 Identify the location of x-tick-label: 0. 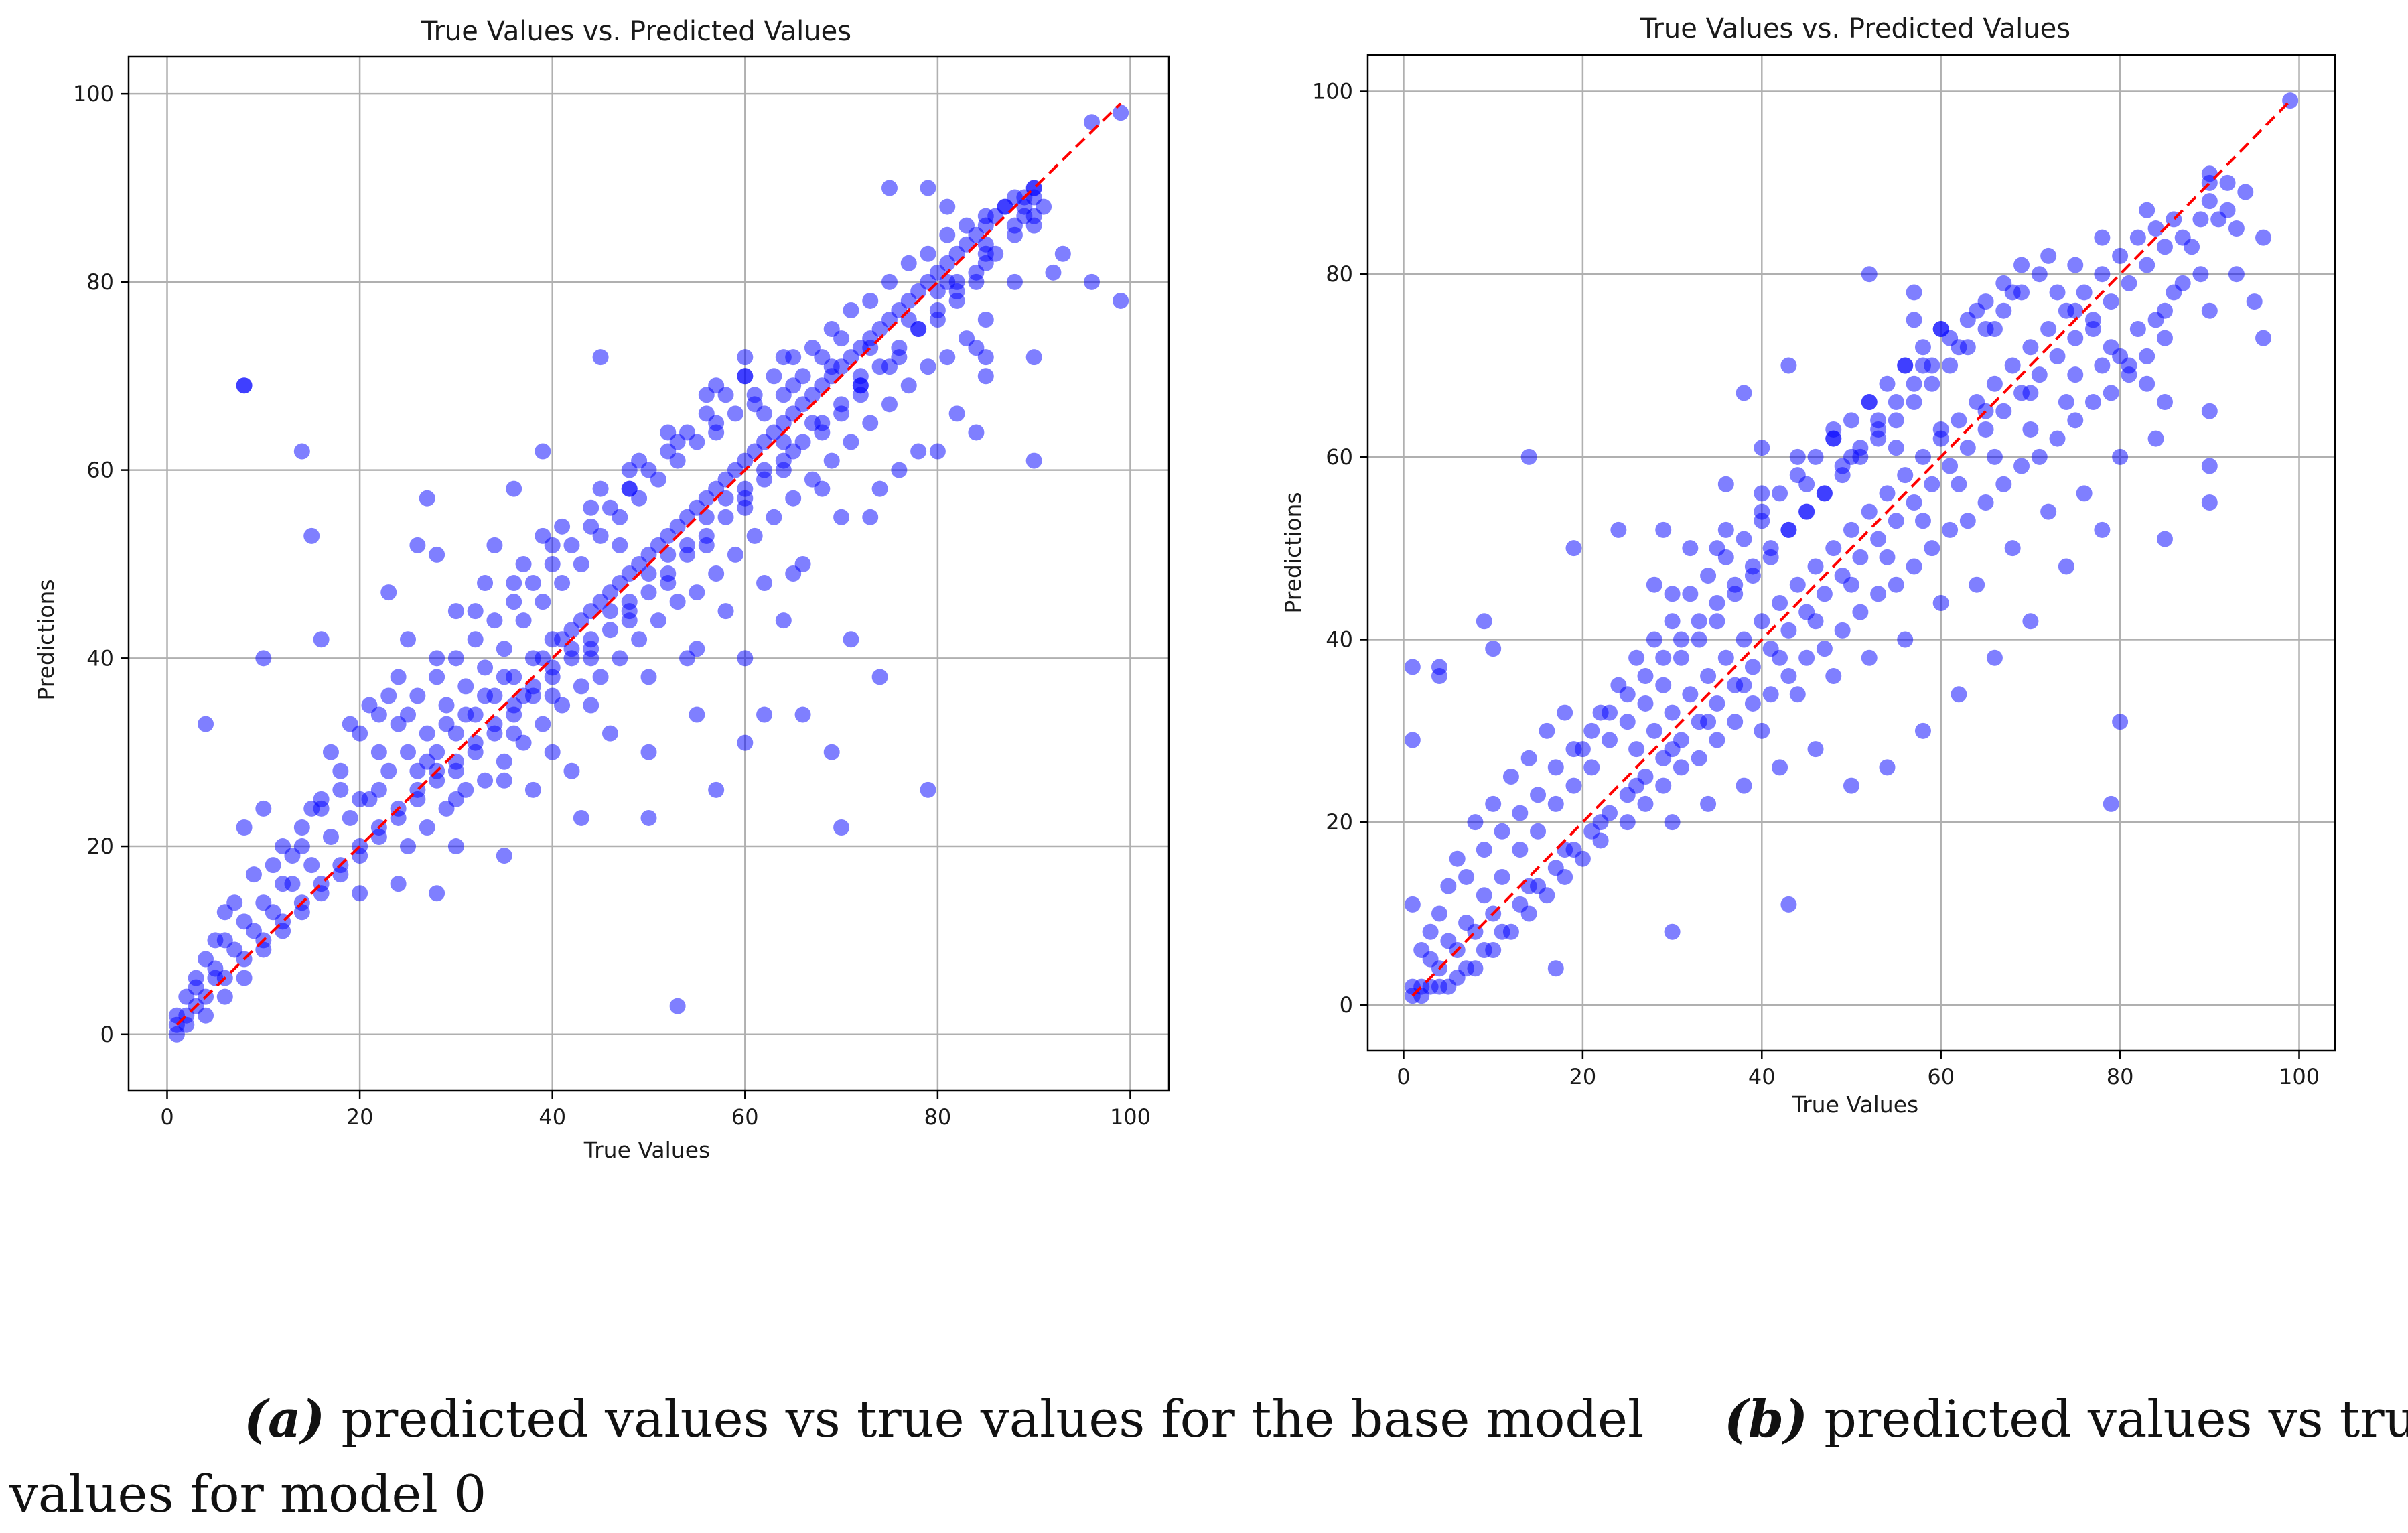
(1403, 1076).